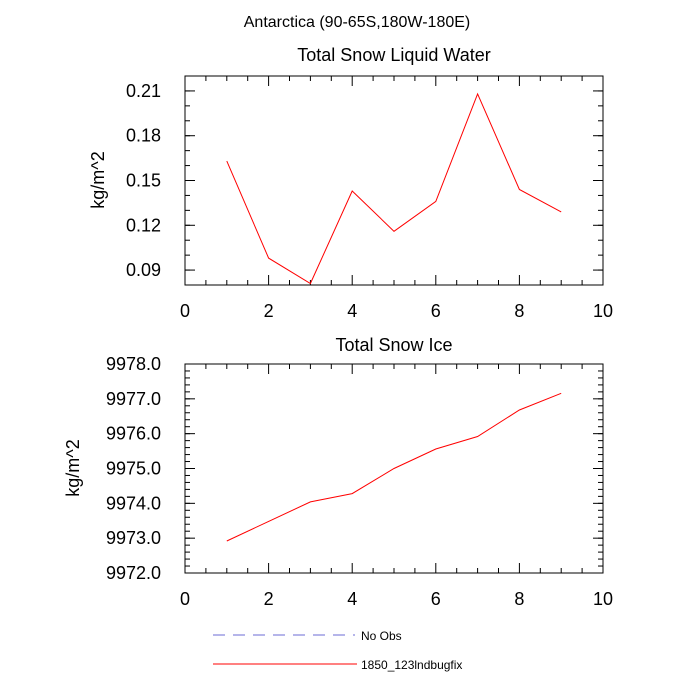 This screenshot has width=700, height=700. I want to click on y-tick-label: 9973.0, so click(133, 538).